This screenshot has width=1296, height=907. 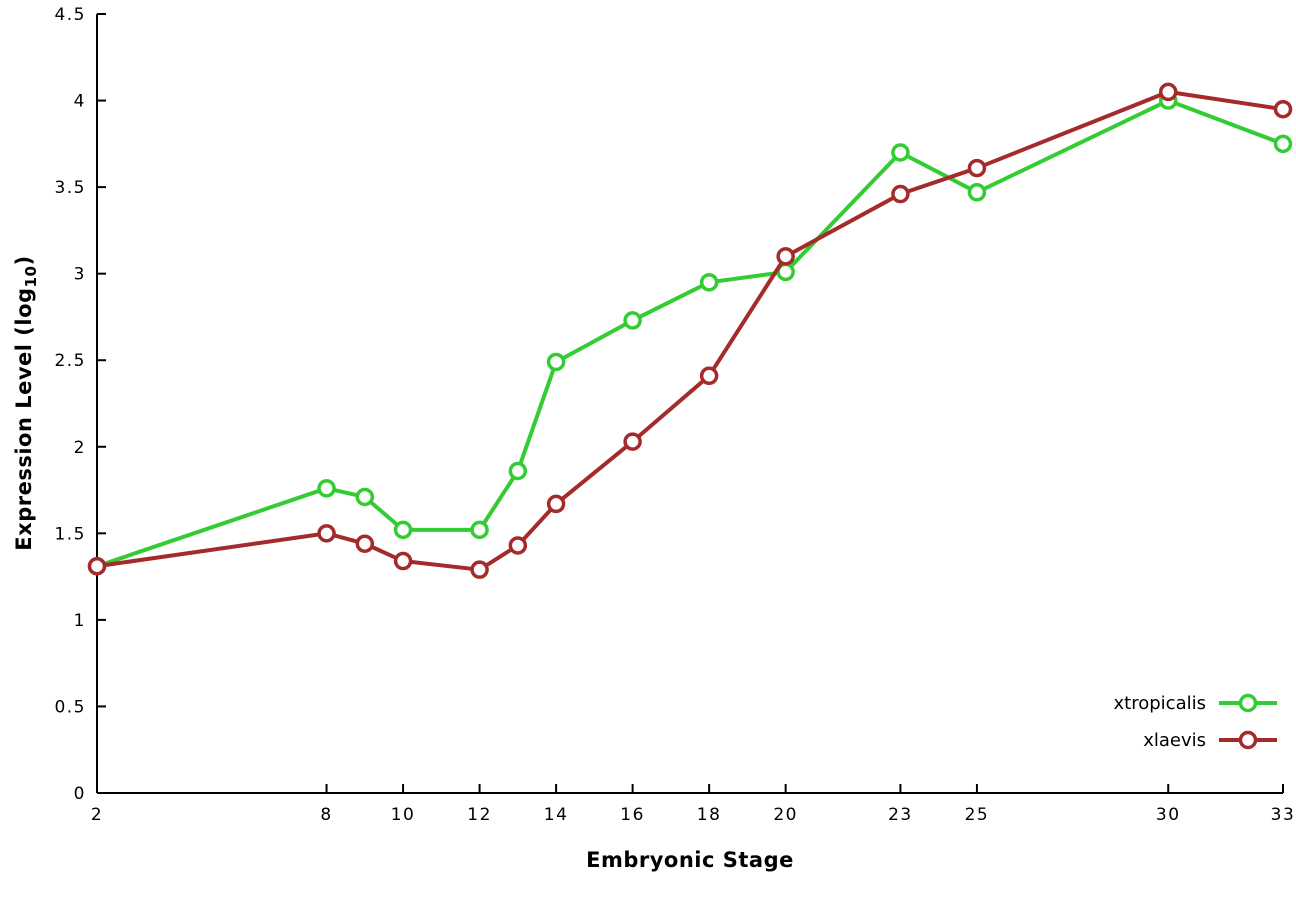 What do you see at coordinates (1160, 703) in the screenshot?
I see `legend-label-xtropicalis: xtropicalis` at bounding box center [1160, 703].